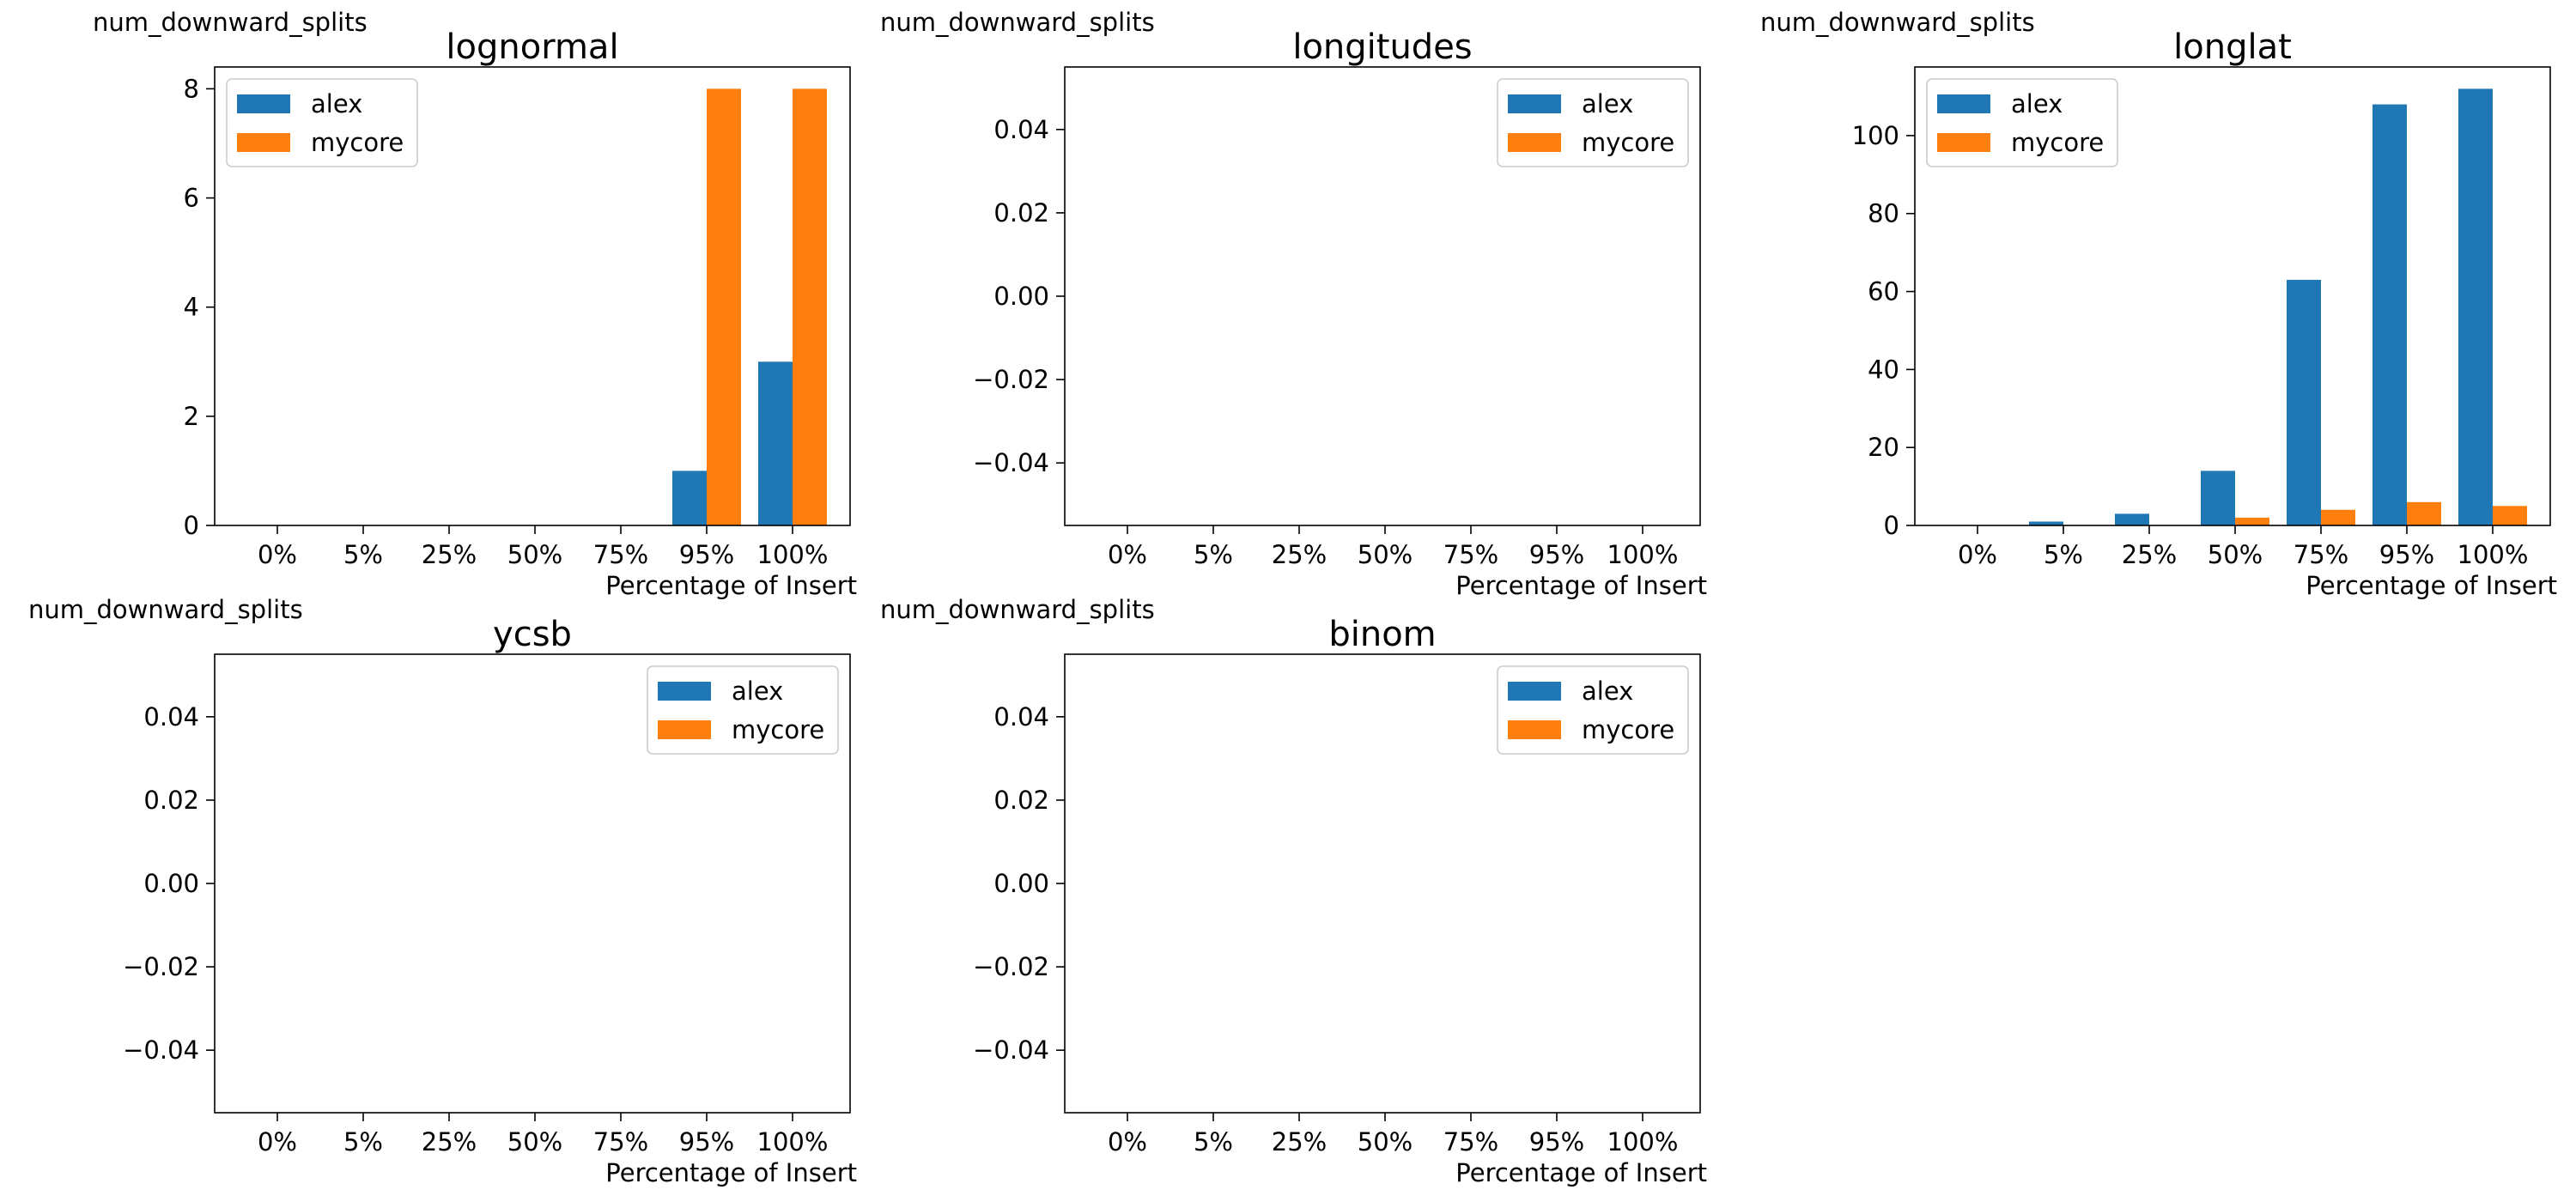  What do you see at coordinates (1884, 447) in the screenshot?
I see `y-tick-label: 20` at bounding box center [1884, 447].